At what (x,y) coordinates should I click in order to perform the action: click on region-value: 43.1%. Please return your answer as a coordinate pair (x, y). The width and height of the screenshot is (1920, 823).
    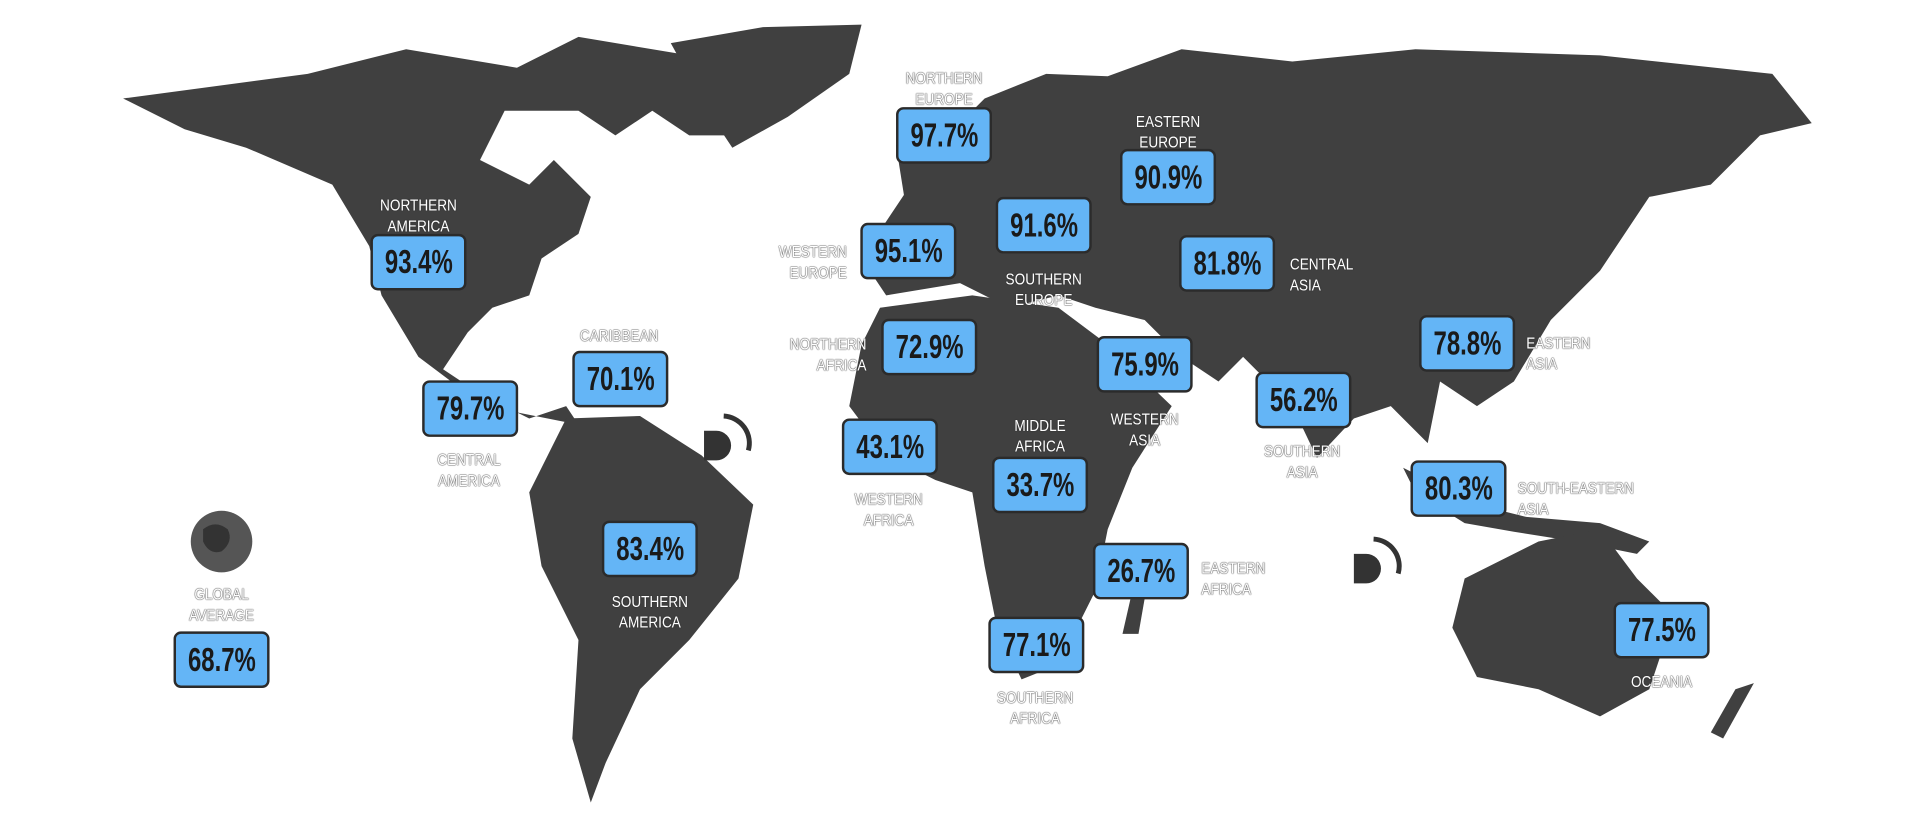
    Looking at the image, I should click on (889, 446).